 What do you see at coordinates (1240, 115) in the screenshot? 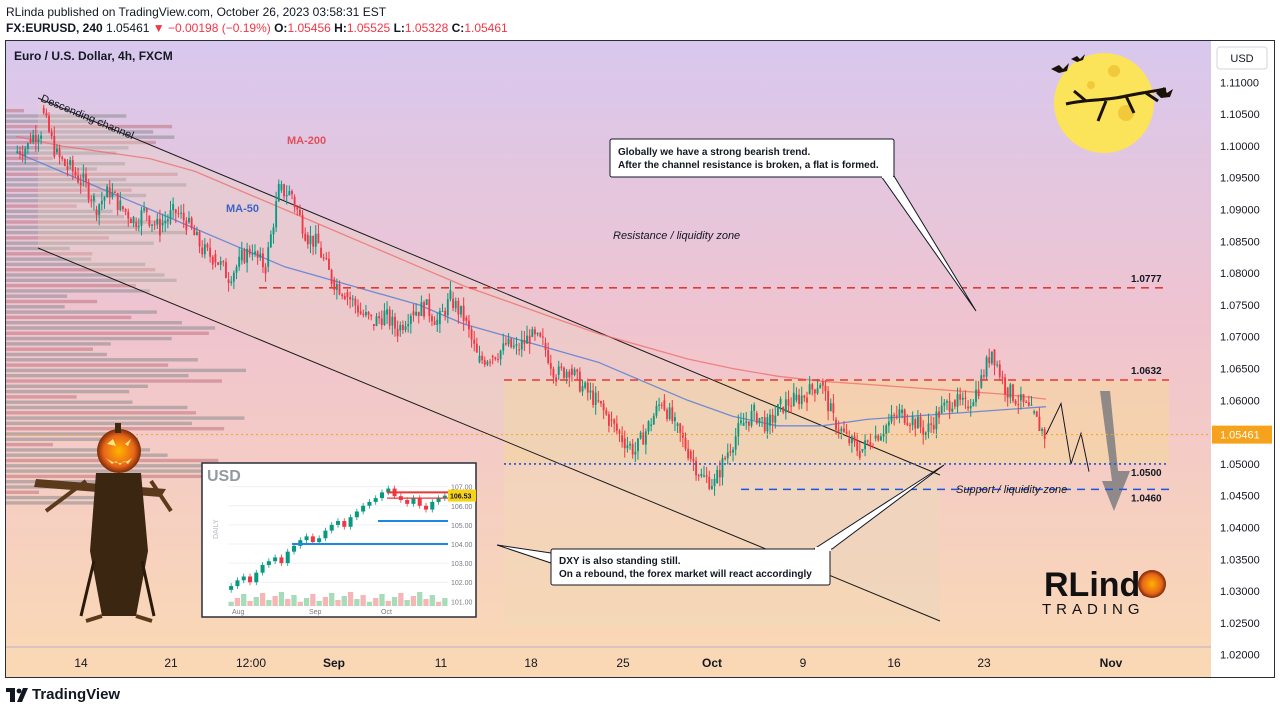
I see `price-tick-label: 1.10500` at bounding box center [1240, 115].